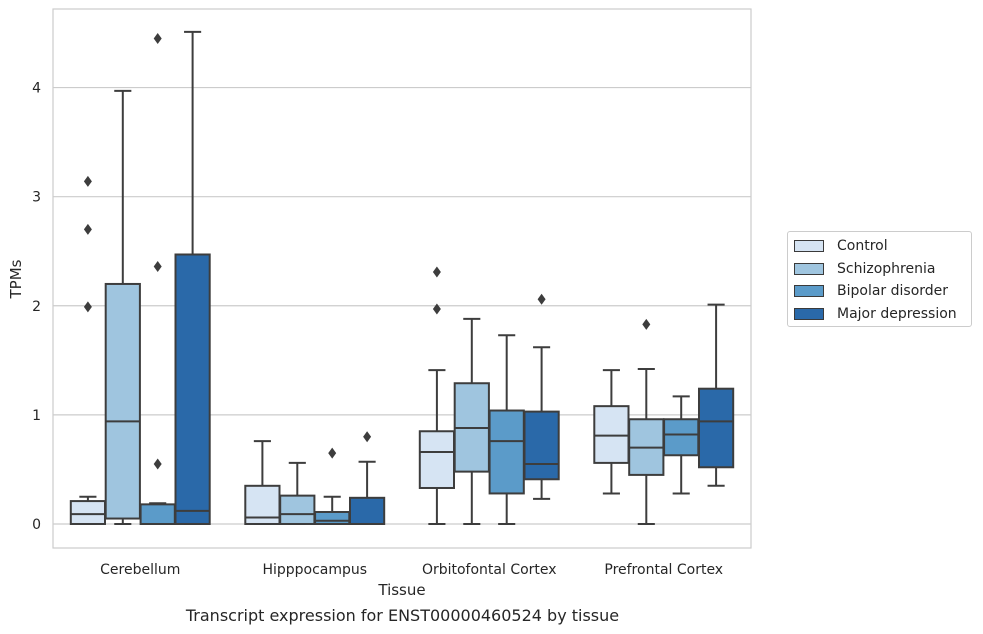 This screenshot has width=983, height=634. Describe the element at coordinates (401, 590) in the screenshot. I see `x-axis-title: Tissue` at that location.